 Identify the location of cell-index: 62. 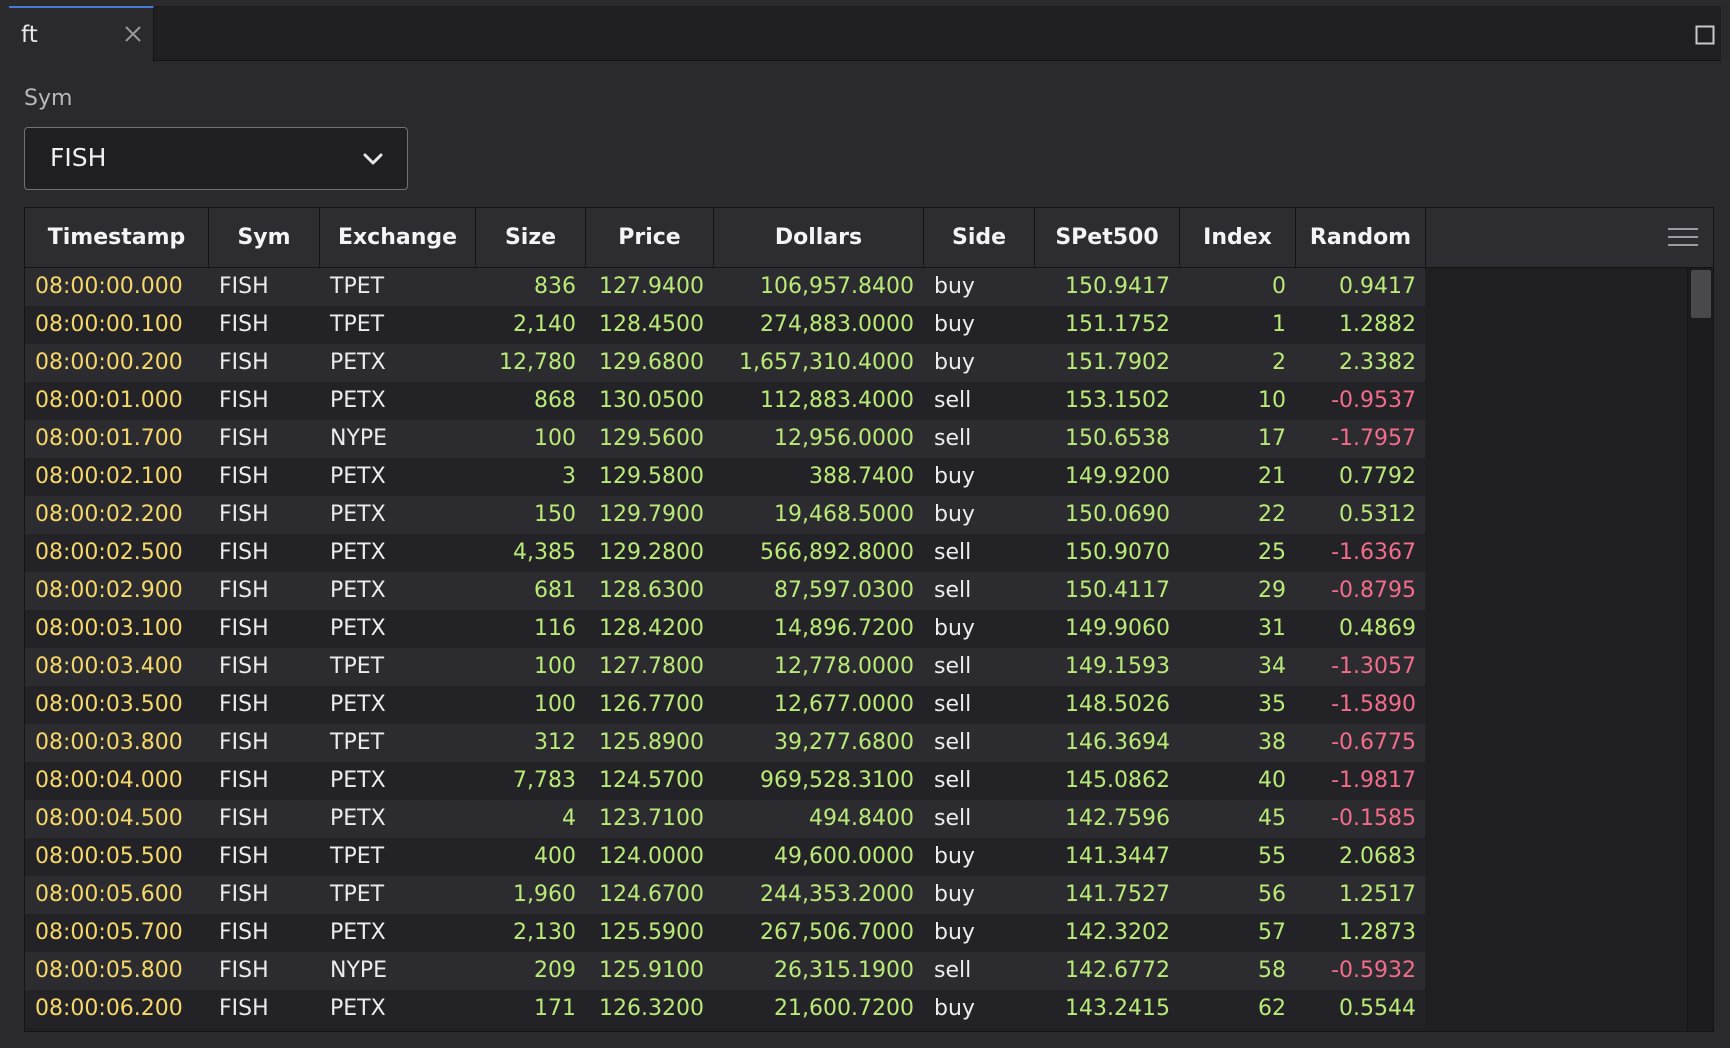
(1272, 1008).